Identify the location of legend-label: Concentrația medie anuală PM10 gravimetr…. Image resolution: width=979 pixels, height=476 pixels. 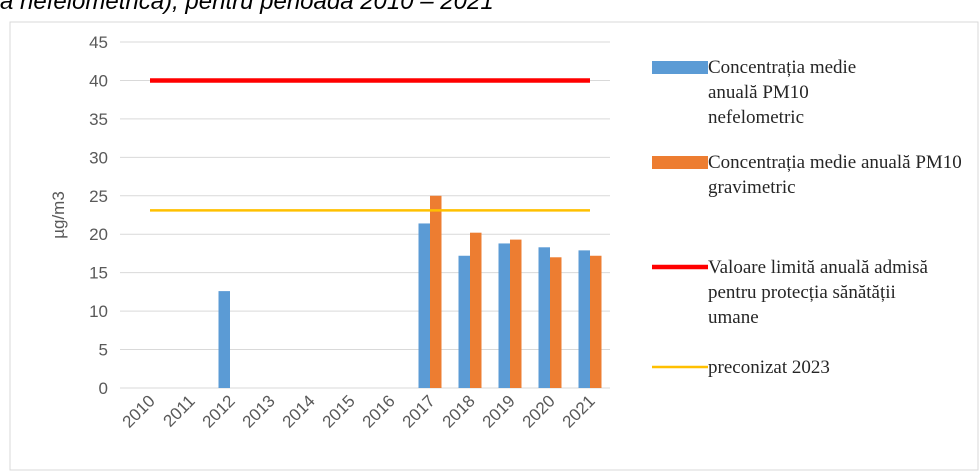
(835, 175).